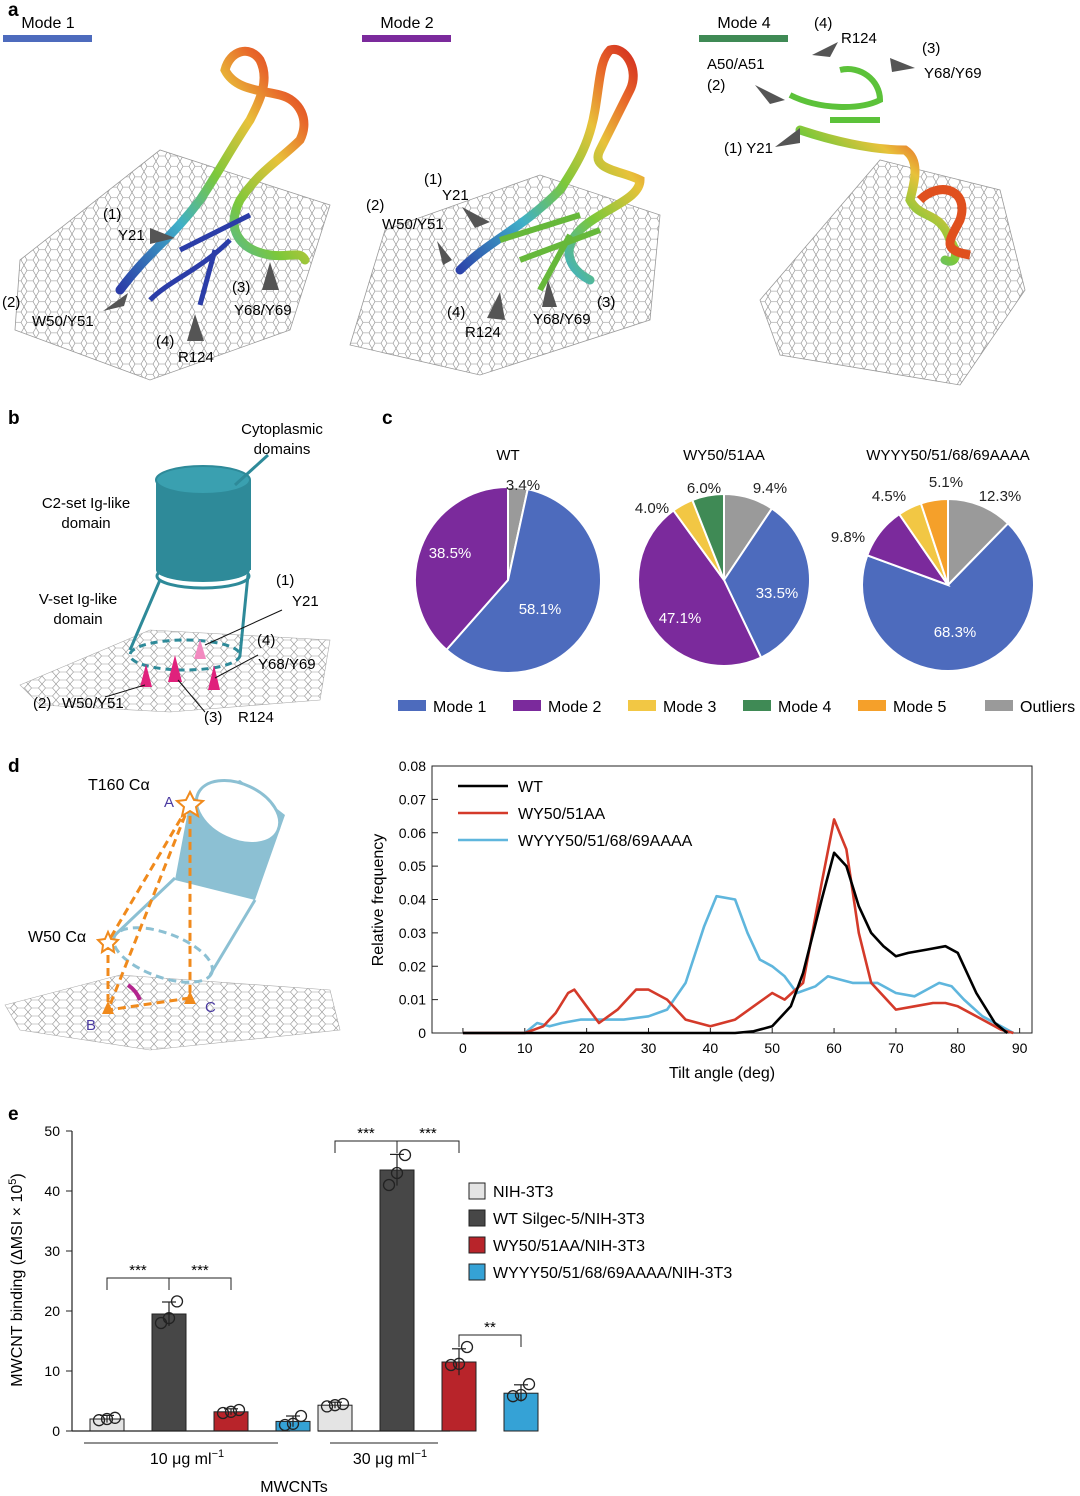 The image size is (1080, 1496). Describe the element at coordinates (649, 1048) in the screenshot. I see `x-tick-label: 30` at that location.